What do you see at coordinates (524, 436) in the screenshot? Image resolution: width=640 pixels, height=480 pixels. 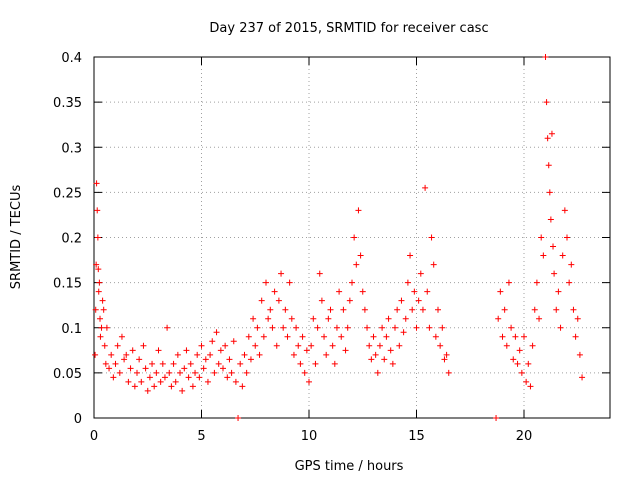 I see `x-tick-label: 20` at bounding box center [524, 436].